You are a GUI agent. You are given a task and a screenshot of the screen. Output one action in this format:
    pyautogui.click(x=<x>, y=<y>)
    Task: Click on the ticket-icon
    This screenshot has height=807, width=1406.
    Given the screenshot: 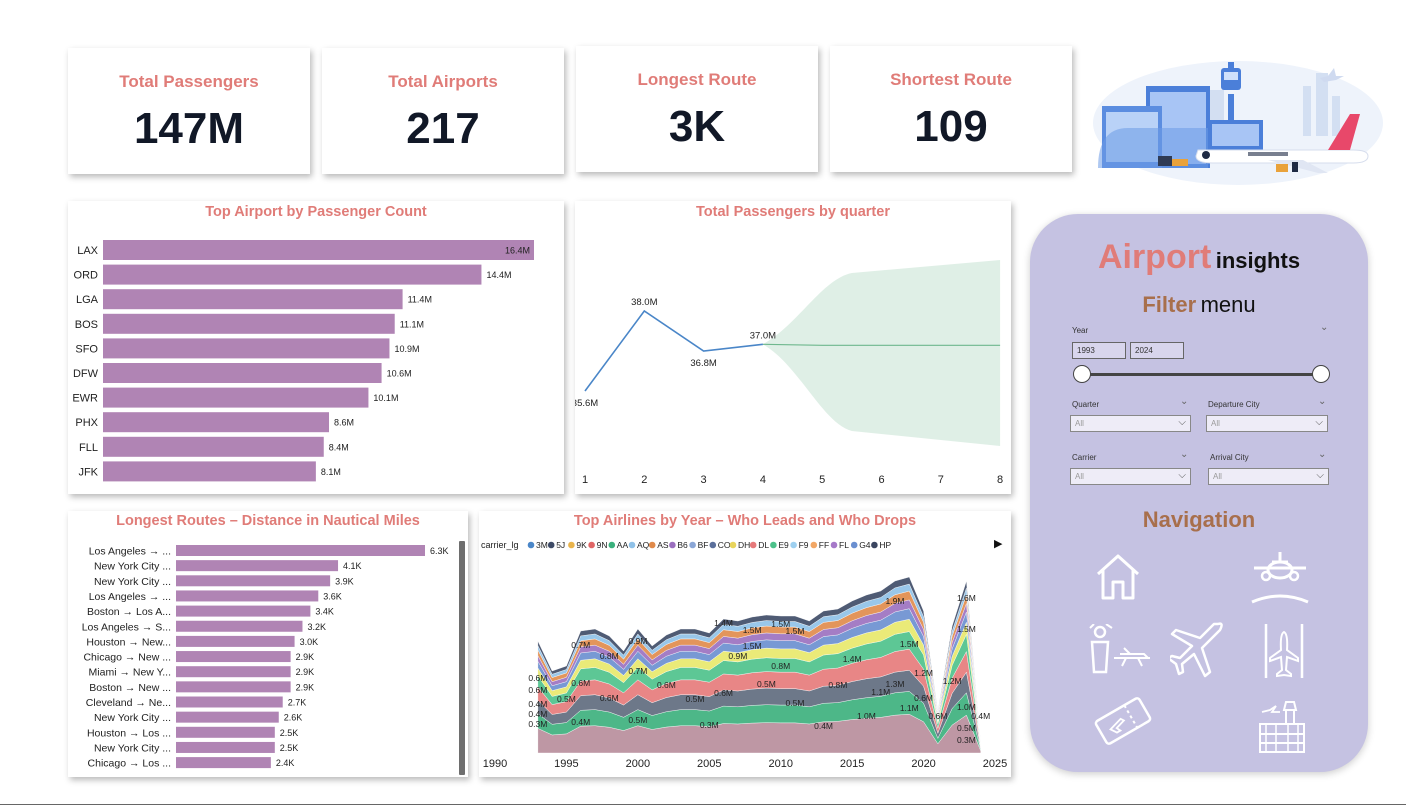 What is the action you would take?
    pyautogui.click(x=1123, y=721)
    